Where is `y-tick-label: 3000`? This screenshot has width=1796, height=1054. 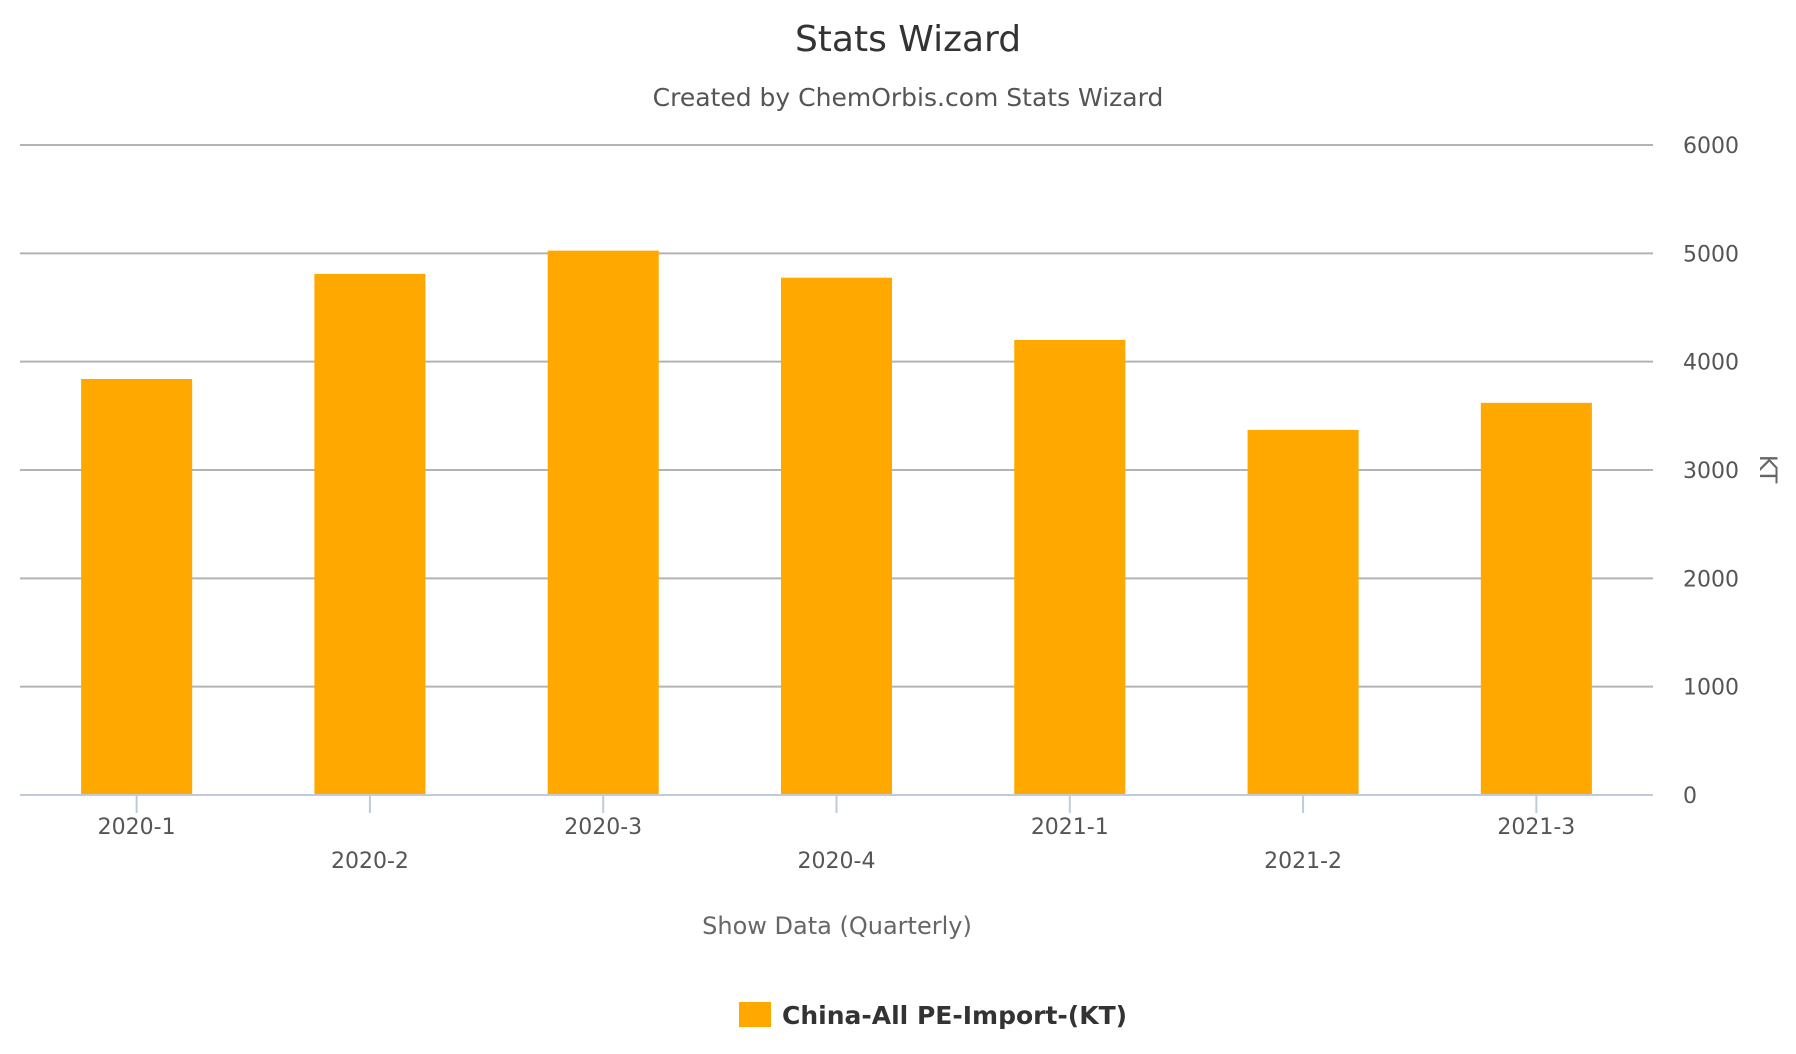
y-tick-label: 3000 is located at coordinates (1711, 471).